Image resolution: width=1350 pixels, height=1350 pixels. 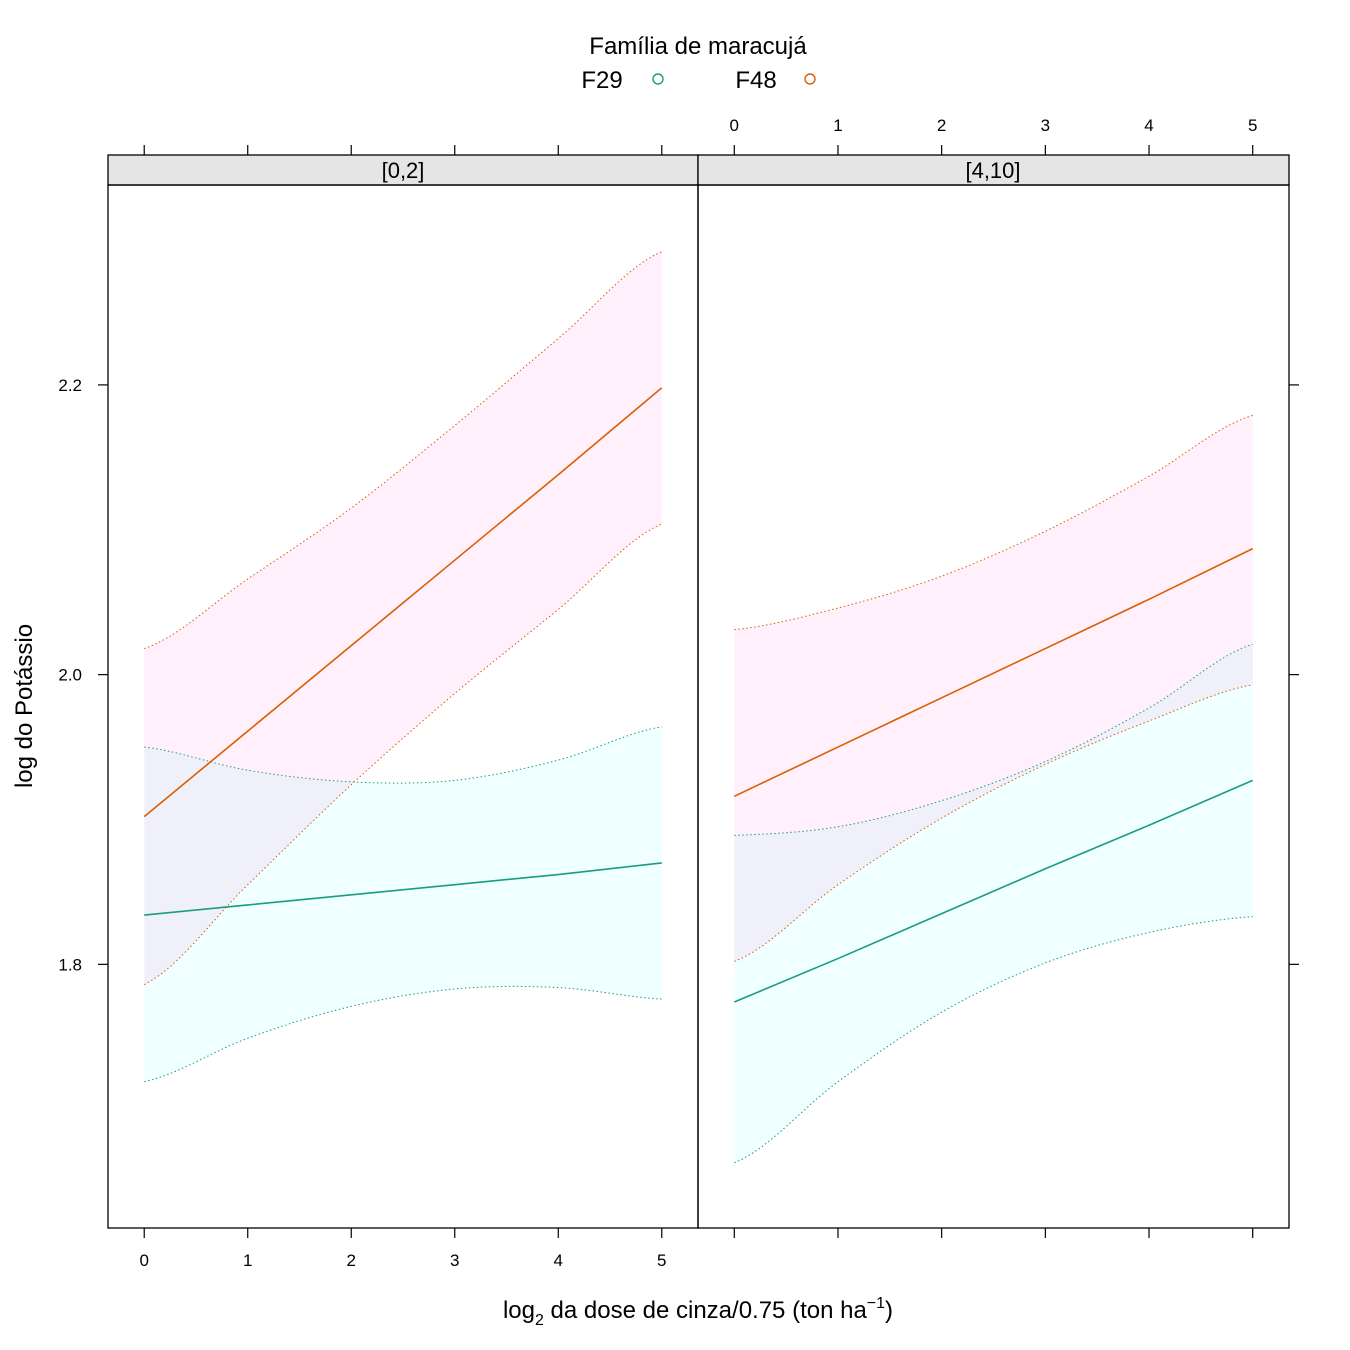 What do you see at coordinates (539, 1320) in the screenshot?
I see `x-axis-title-subscript: 2` at bounding box center [539, 1320].